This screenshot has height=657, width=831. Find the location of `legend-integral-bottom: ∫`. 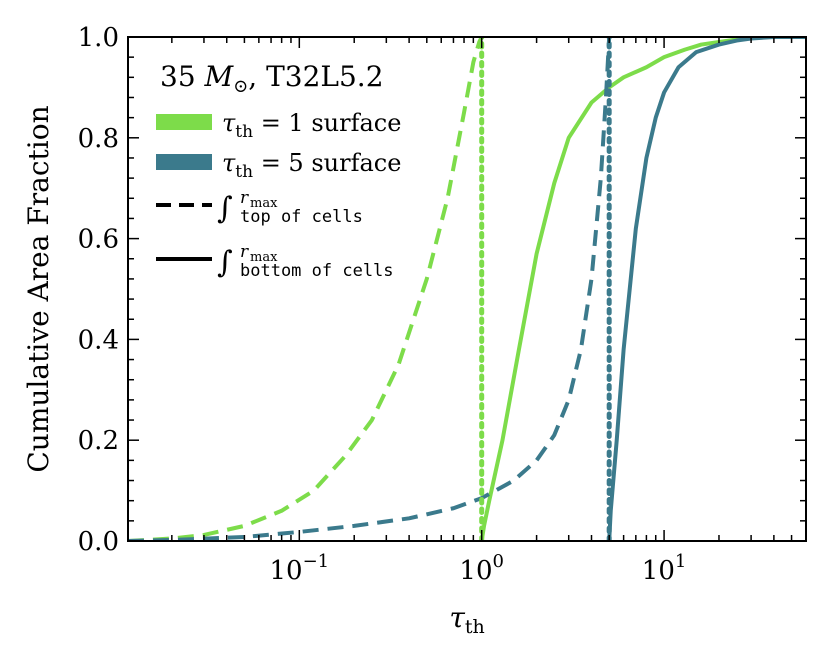

legend-integral-bottom: ∫ is located at coordinates (225, 262).